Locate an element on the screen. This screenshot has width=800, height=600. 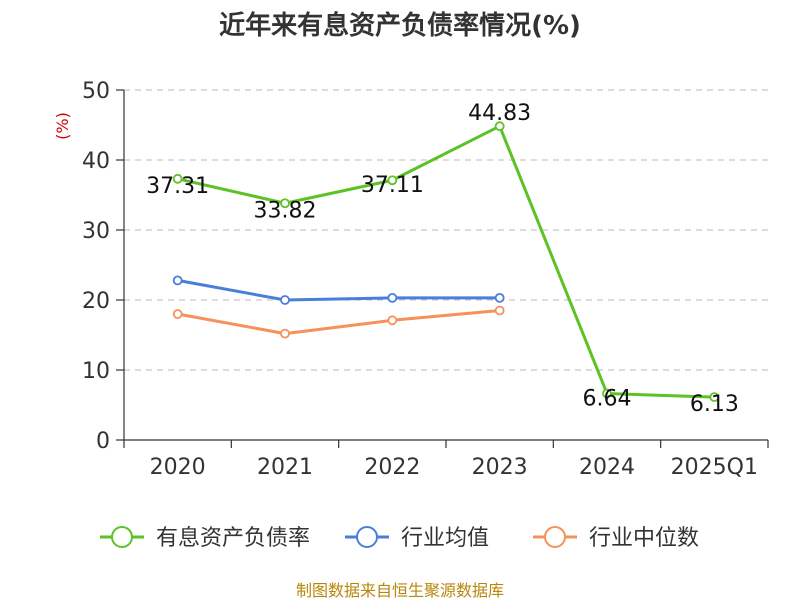
y-axis-unit-label: (%) is located at coordinates (62, 126).